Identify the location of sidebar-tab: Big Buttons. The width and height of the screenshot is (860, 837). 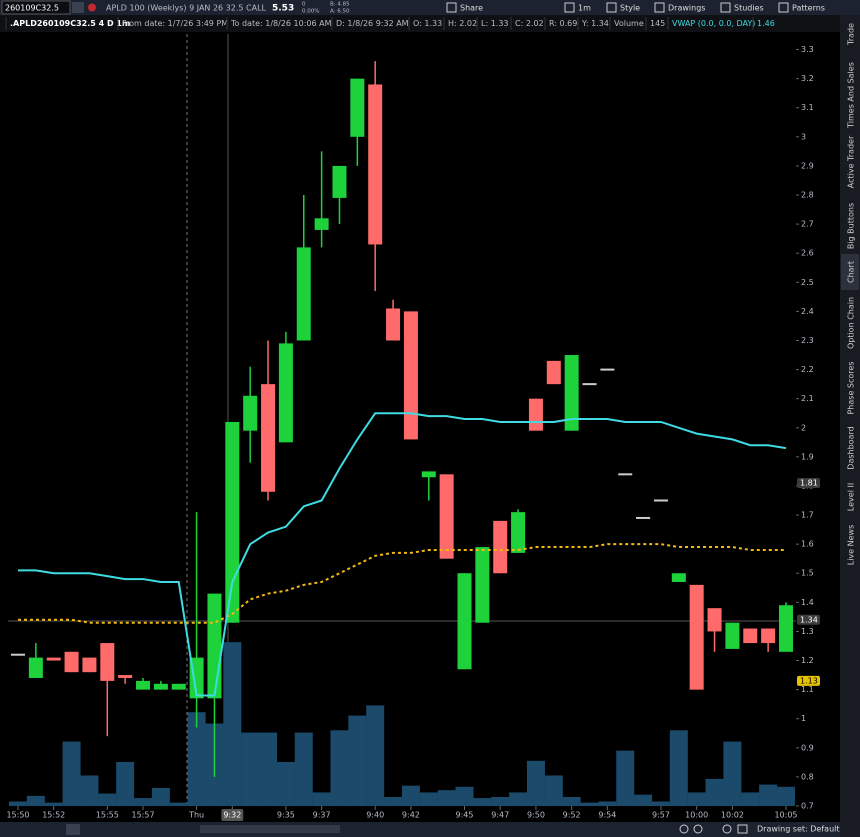
(851, 226).